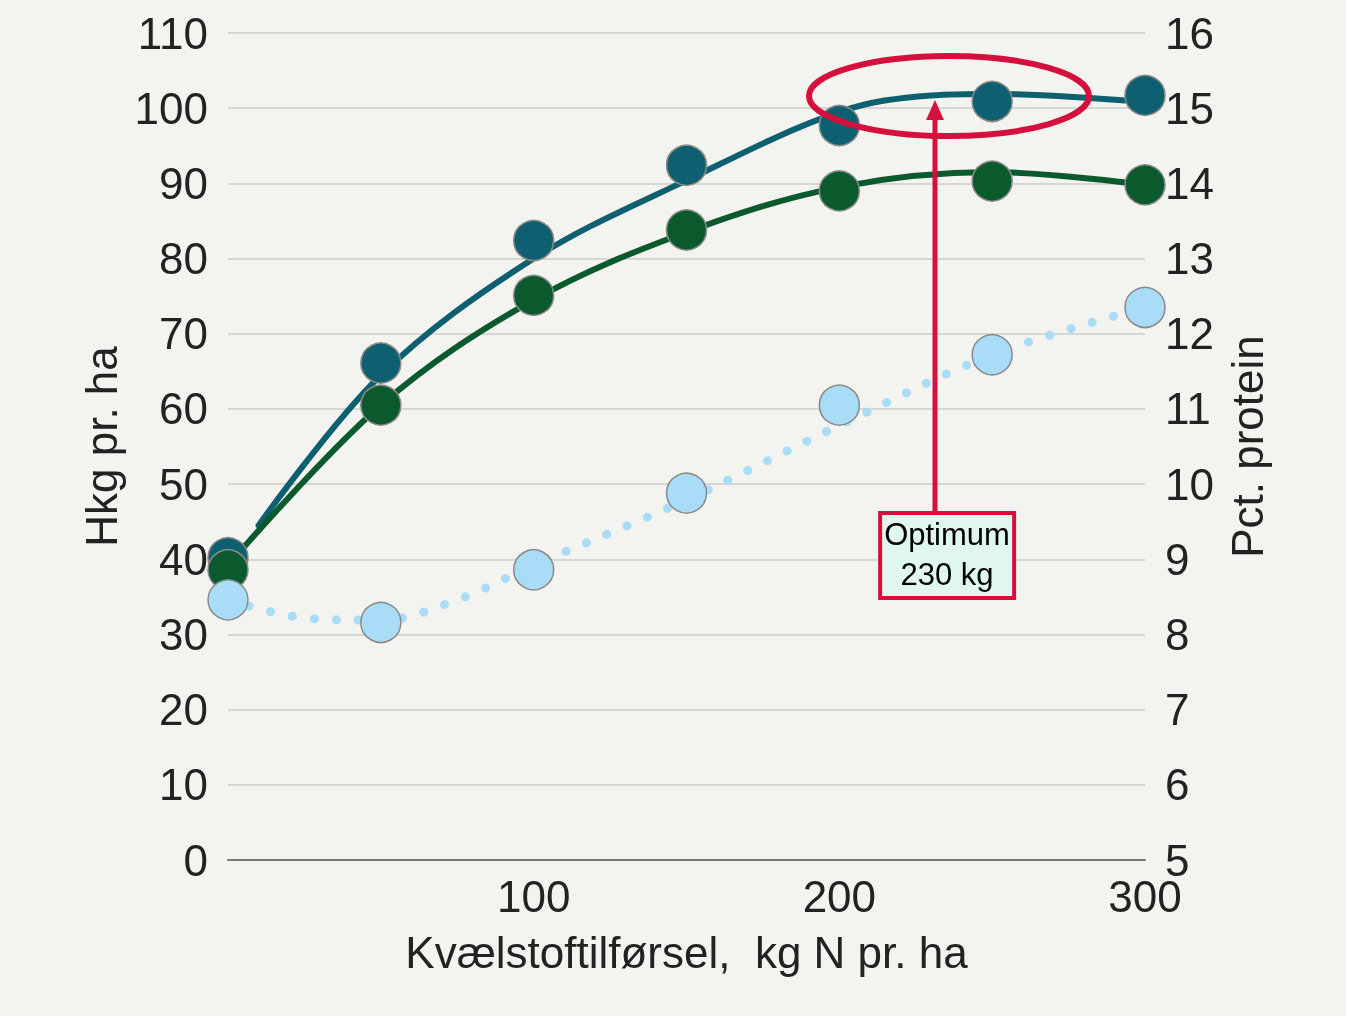 This screenshot has width=1346, height=1016. I want to click on annotation: Optimum 230 kg, so click(947, 555).